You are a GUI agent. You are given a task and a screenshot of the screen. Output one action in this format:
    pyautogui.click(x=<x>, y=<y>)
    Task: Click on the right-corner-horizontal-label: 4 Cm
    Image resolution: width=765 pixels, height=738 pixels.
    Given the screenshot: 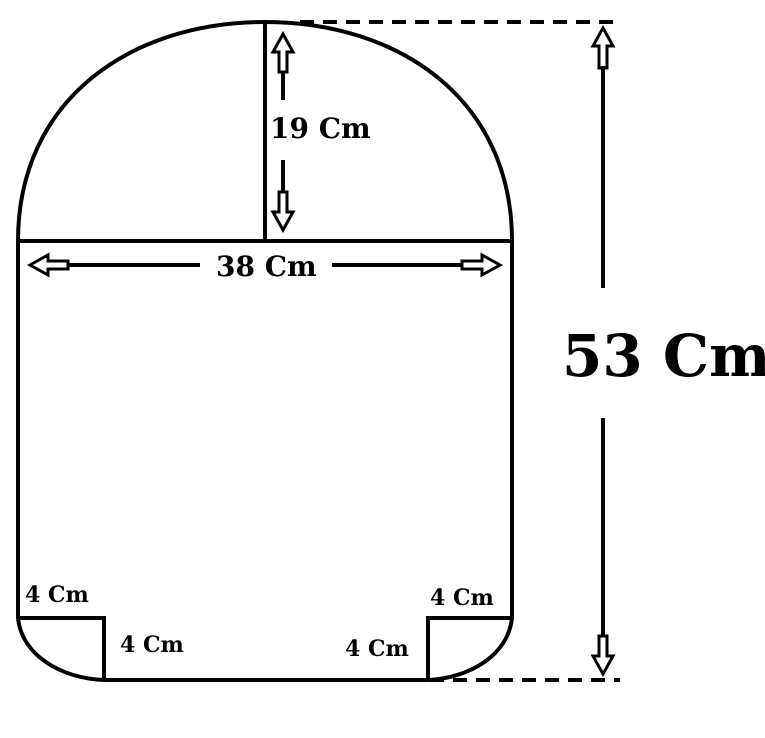 What is the action you would take?
    pyautogui.click(x=377, y=649)
    